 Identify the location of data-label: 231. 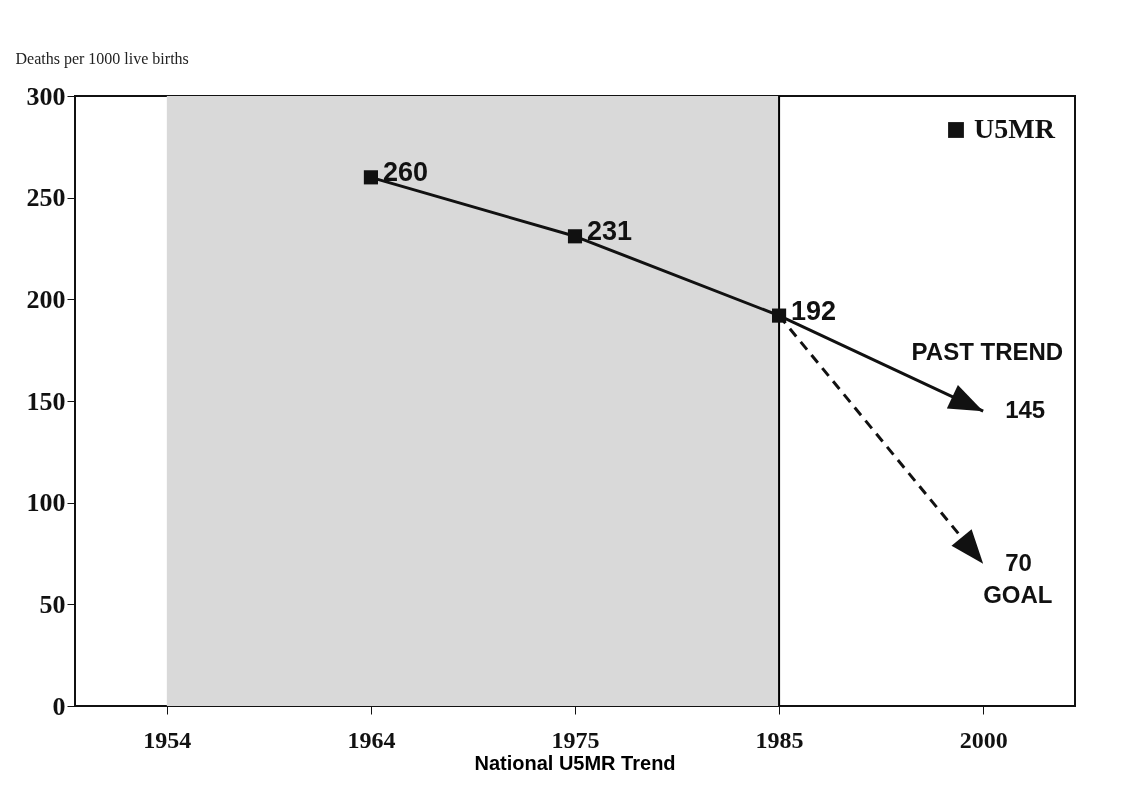
(610, 231).